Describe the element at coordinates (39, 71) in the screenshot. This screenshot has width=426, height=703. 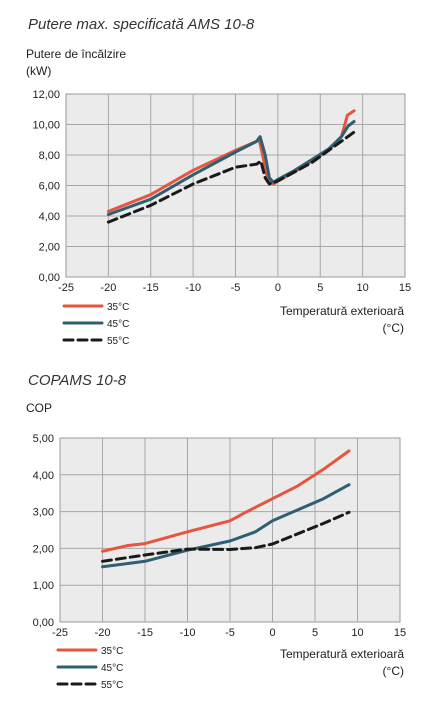
I see `chart1-y-axis-label-line2: (kW)` at that location.